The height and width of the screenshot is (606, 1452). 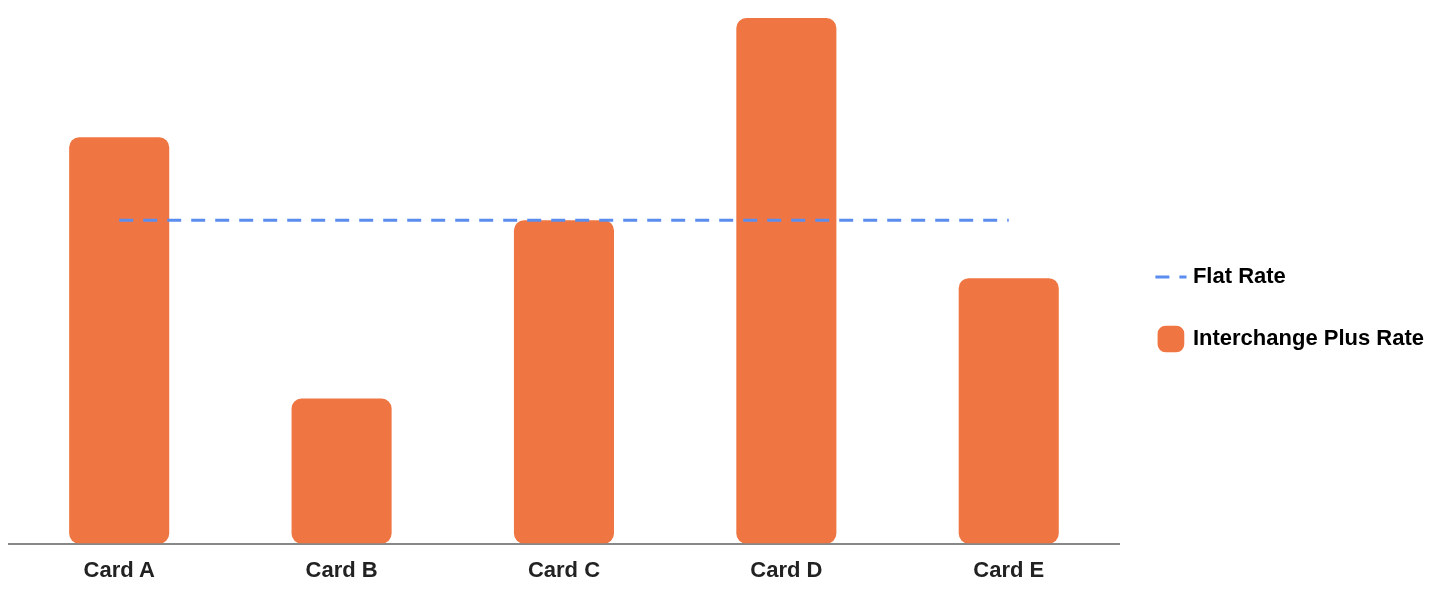 I want to click on x-tick-label: Card D, so click(x=786, y=569).